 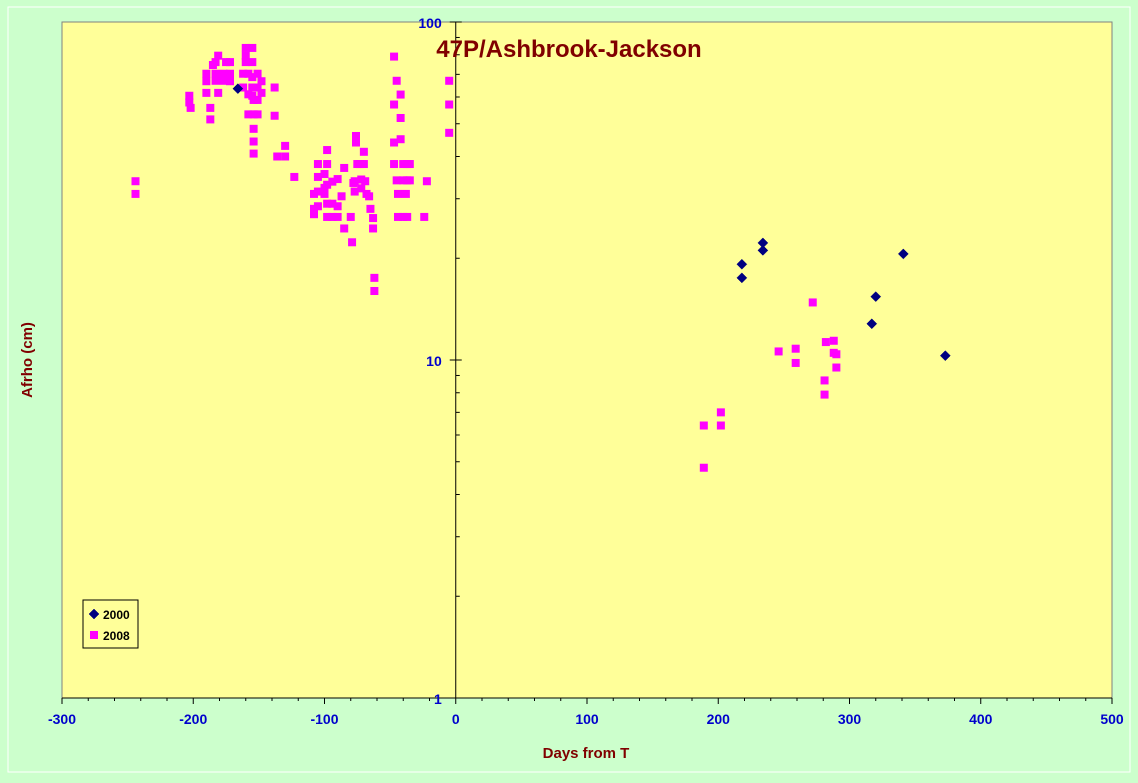 I want to click on x-tick-label: 0, so click(x=456, y=719).